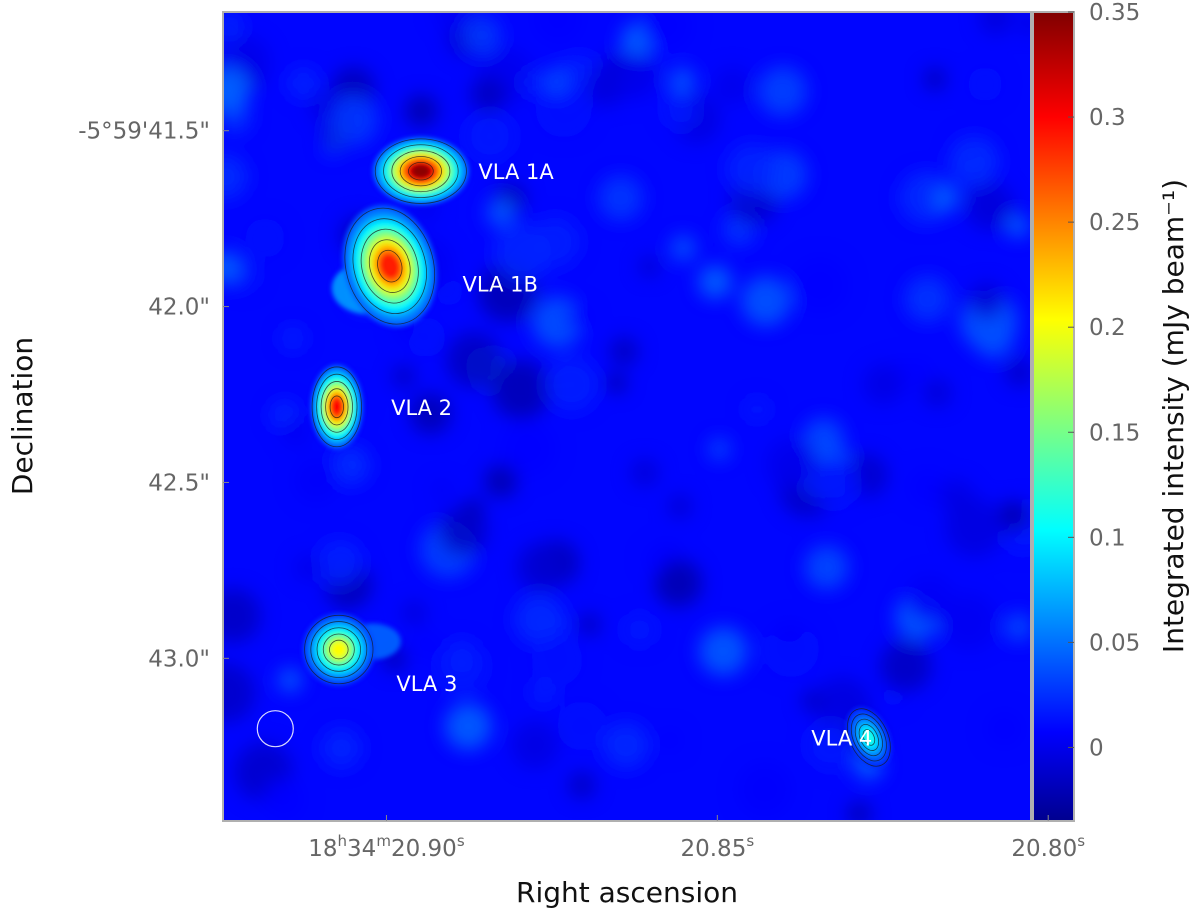 This screenshot has width=1200, height=915. I want to click on colorbar-tick-label: 0.35, so click(1114, 13).